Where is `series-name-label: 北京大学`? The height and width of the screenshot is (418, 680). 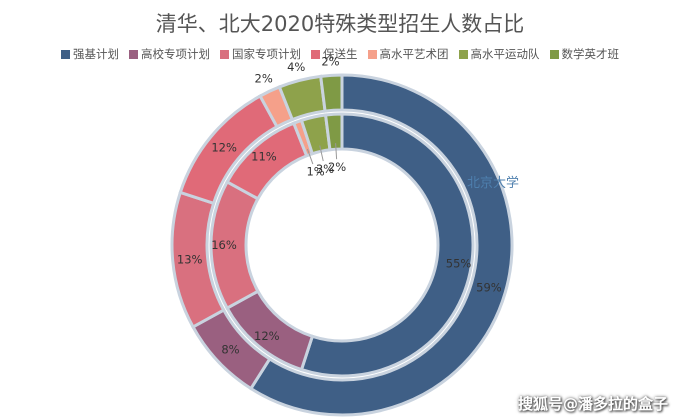
series-name-label: 北京大学 is located at coordinates (493, 183).